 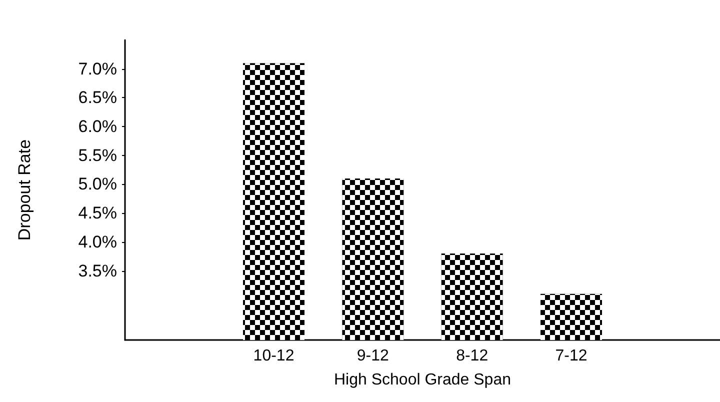 I want to click on x-tick-label: 8-12, so click(x=472, y=356).